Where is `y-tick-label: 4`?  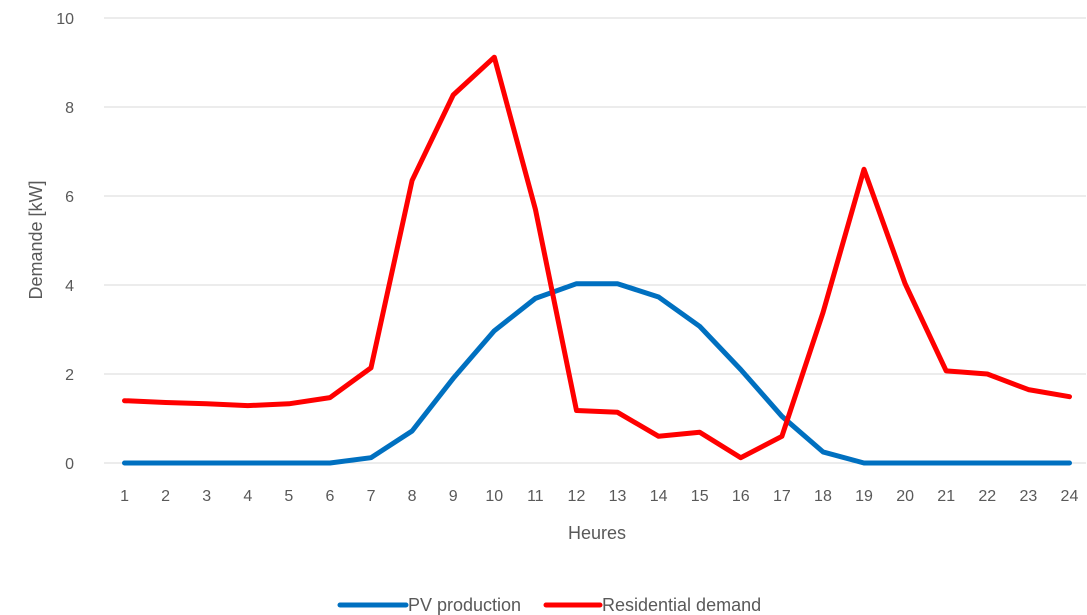
y-tick-label: 4 is located at coordinates (69, 286).